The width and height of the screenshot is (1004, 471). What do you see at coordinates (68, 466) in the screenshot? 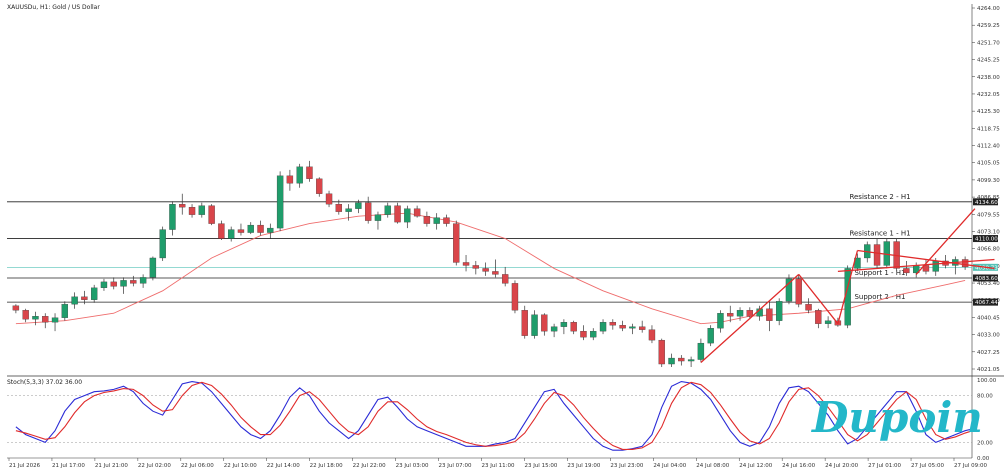
I see `time-tick-label: 21 Jul 17:00` at bounding box center [68, 466].